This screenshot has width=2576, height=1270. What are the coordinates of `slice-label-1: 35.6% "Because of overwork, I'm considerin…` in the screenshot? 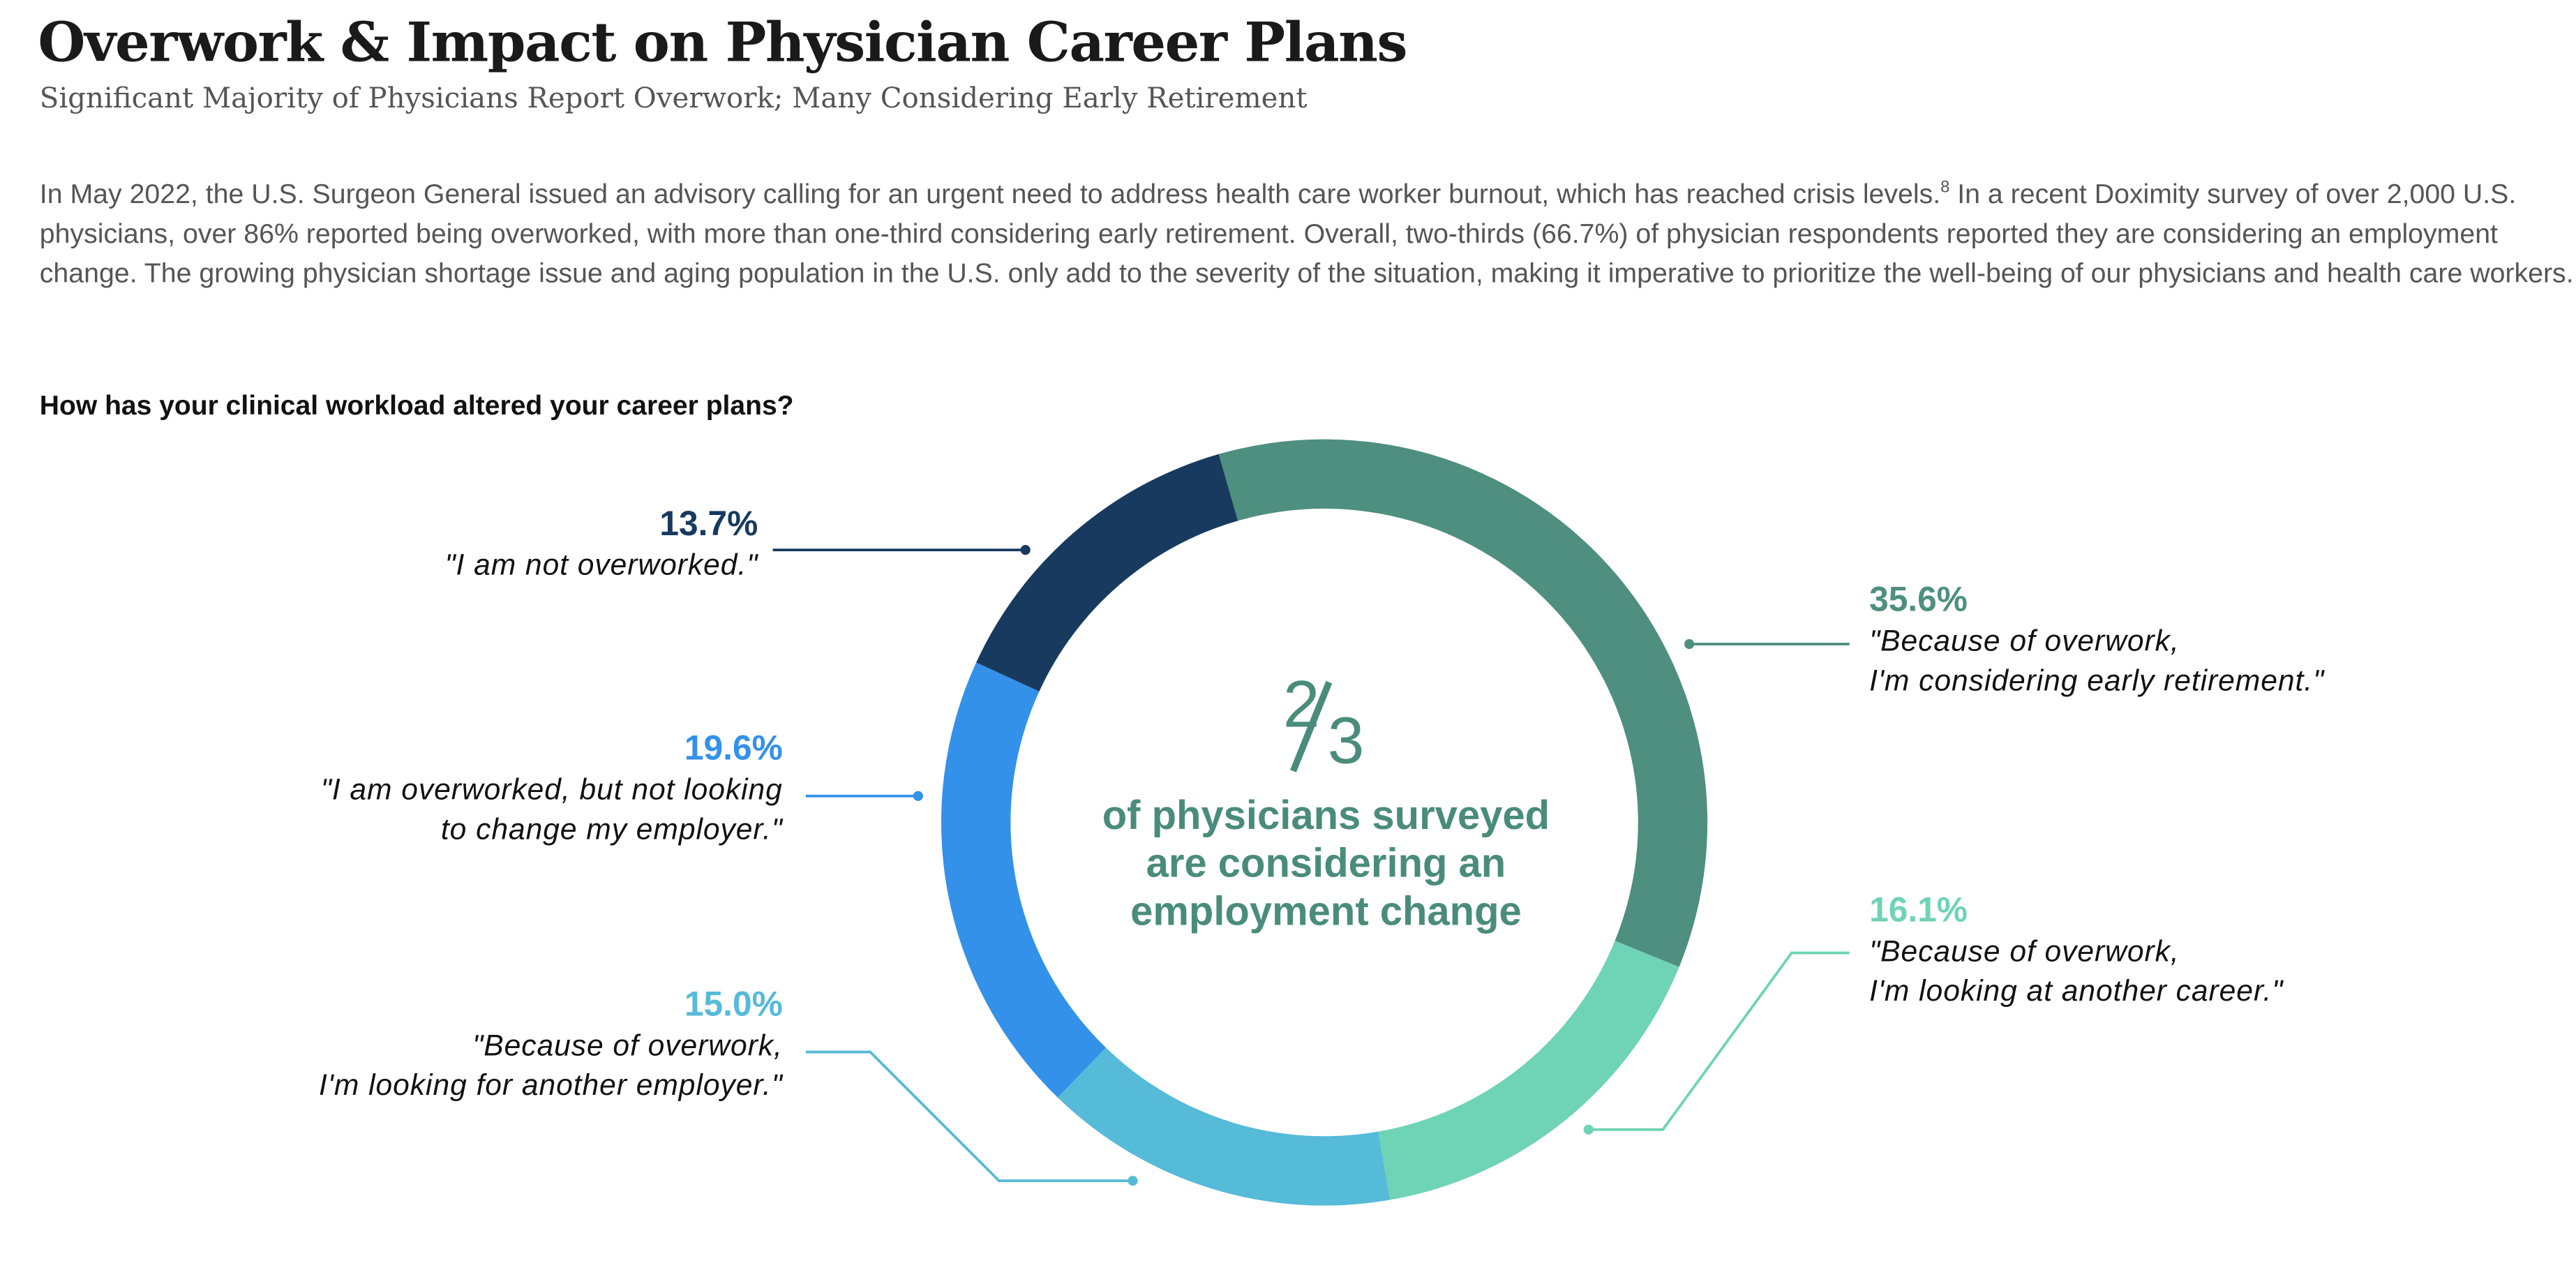 It's located at (2096, 640).